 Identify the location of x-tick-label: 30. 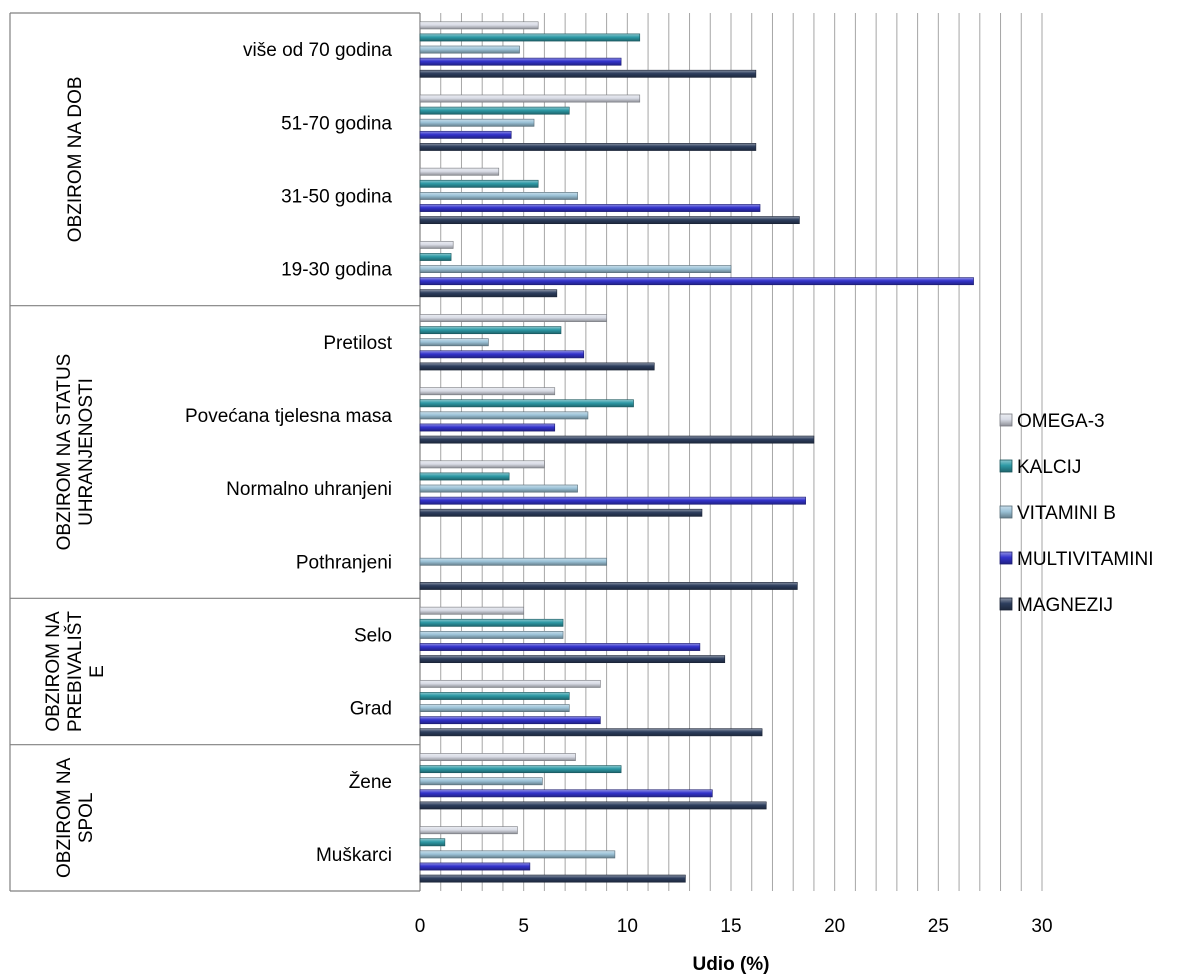
(1041, 926).